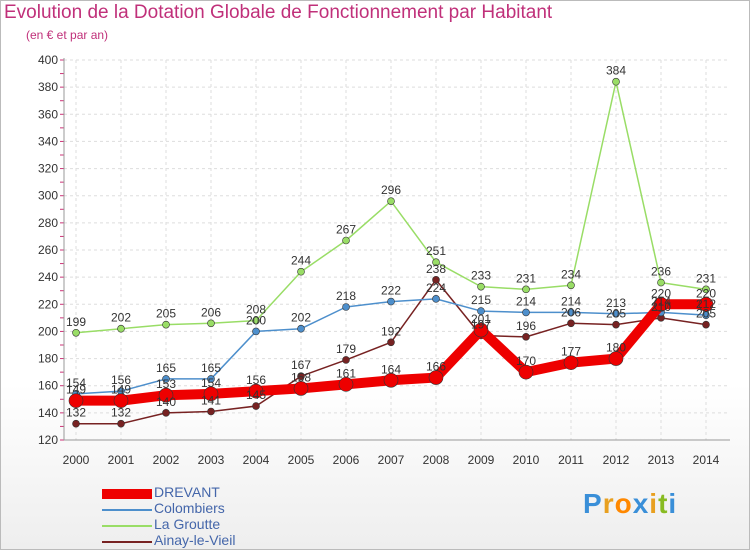  Describe the element at coordinates (346, 460) in the screenshot. I see `x-tick-label: 2006` at that location.